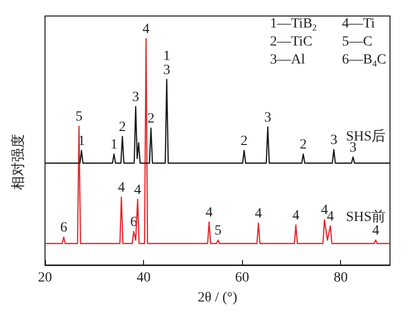 This screenshot has width=415, height=324. What do you see at coordinates (341, 278) in the screenshot?
I see `x-tick-label: 80` at bounding box center [341, 278].